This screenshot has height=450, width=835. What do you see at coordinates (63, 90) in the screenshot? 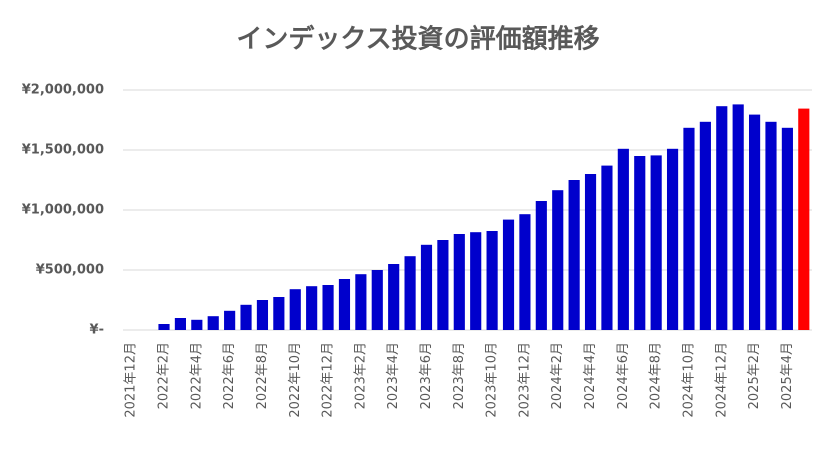
I see `y-tick-label: ¥2,000,000` at bounding box center [63, 90].